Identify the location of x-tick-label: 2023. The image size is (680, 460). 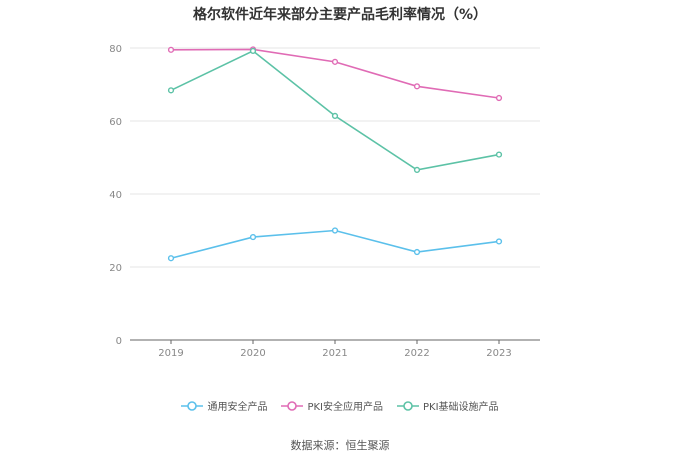
(498, 353).